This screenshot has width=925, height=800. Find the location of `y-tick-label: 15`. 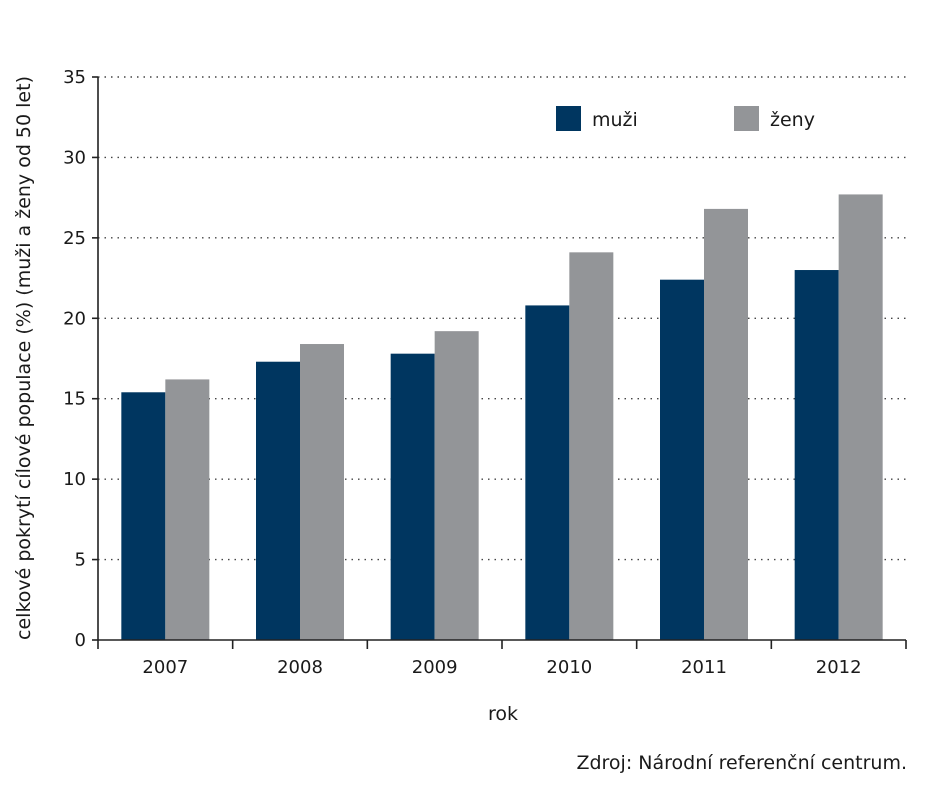

y-tick-label: 15 is located at coordinates (74, 399).